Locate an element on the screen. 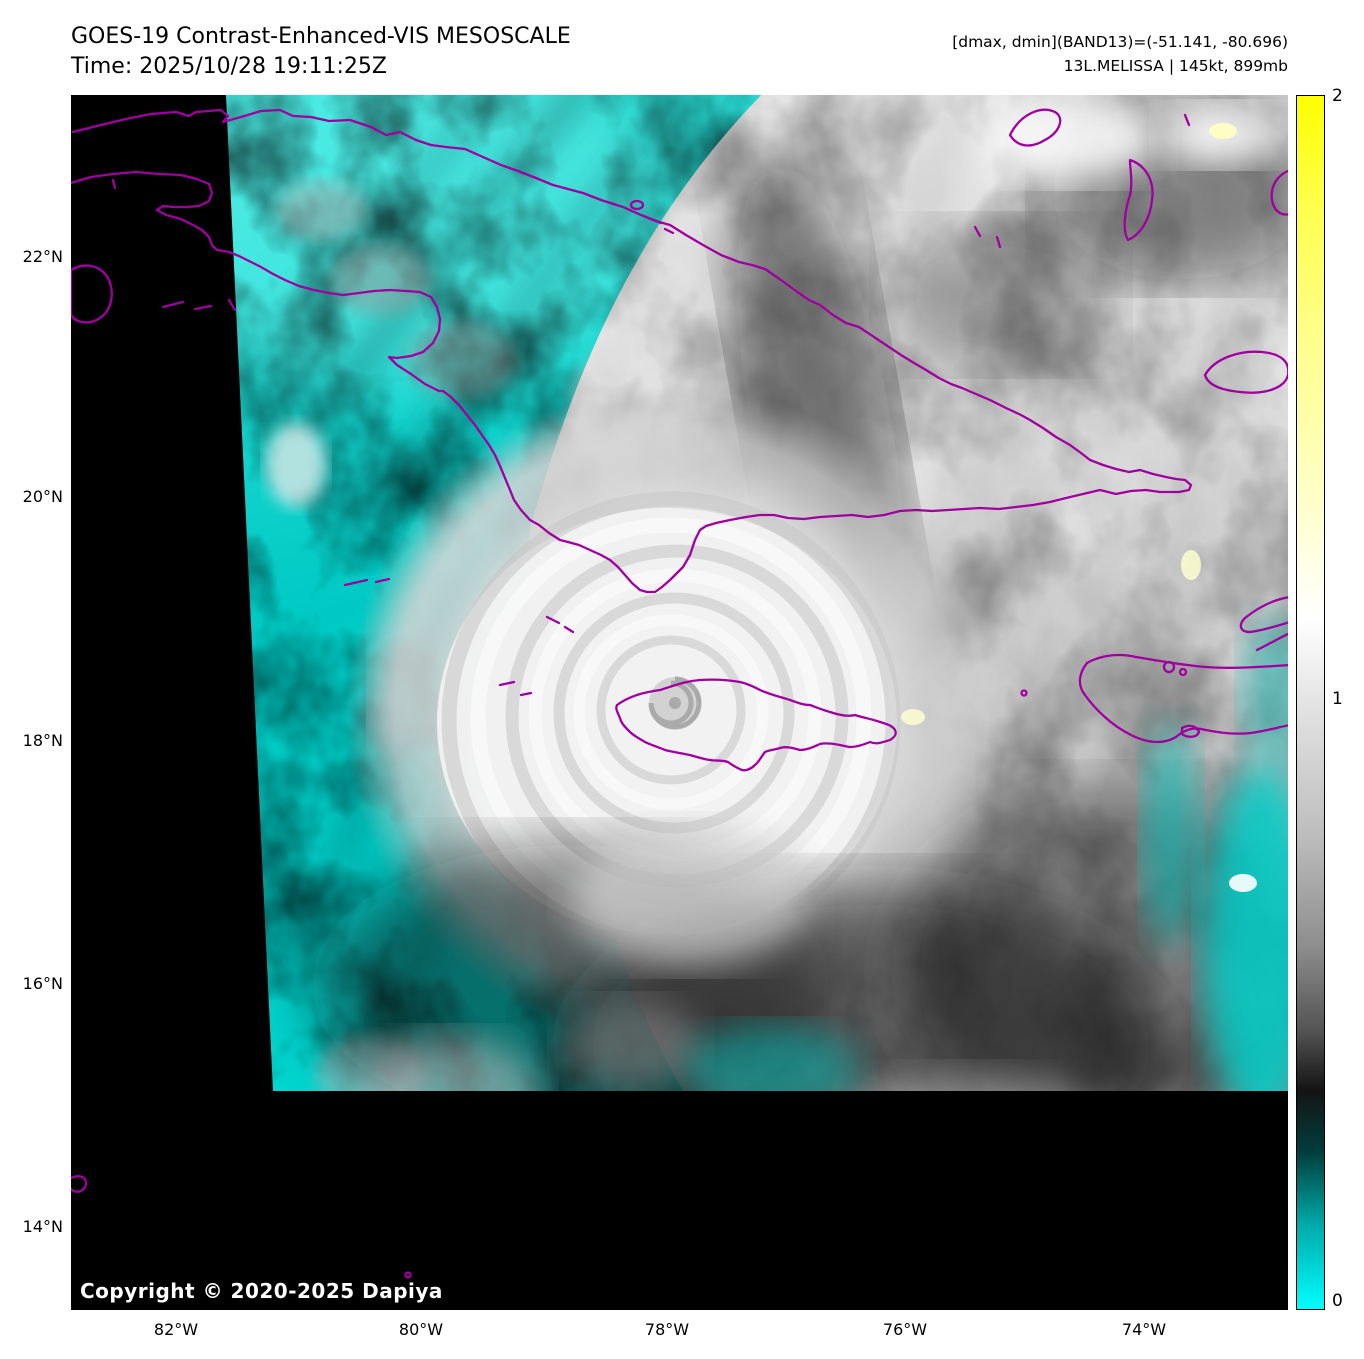 The width and height of the screenshot is (1364, 1359). colorbar-tick-2: 2 is located at coordinates (1337, 96).